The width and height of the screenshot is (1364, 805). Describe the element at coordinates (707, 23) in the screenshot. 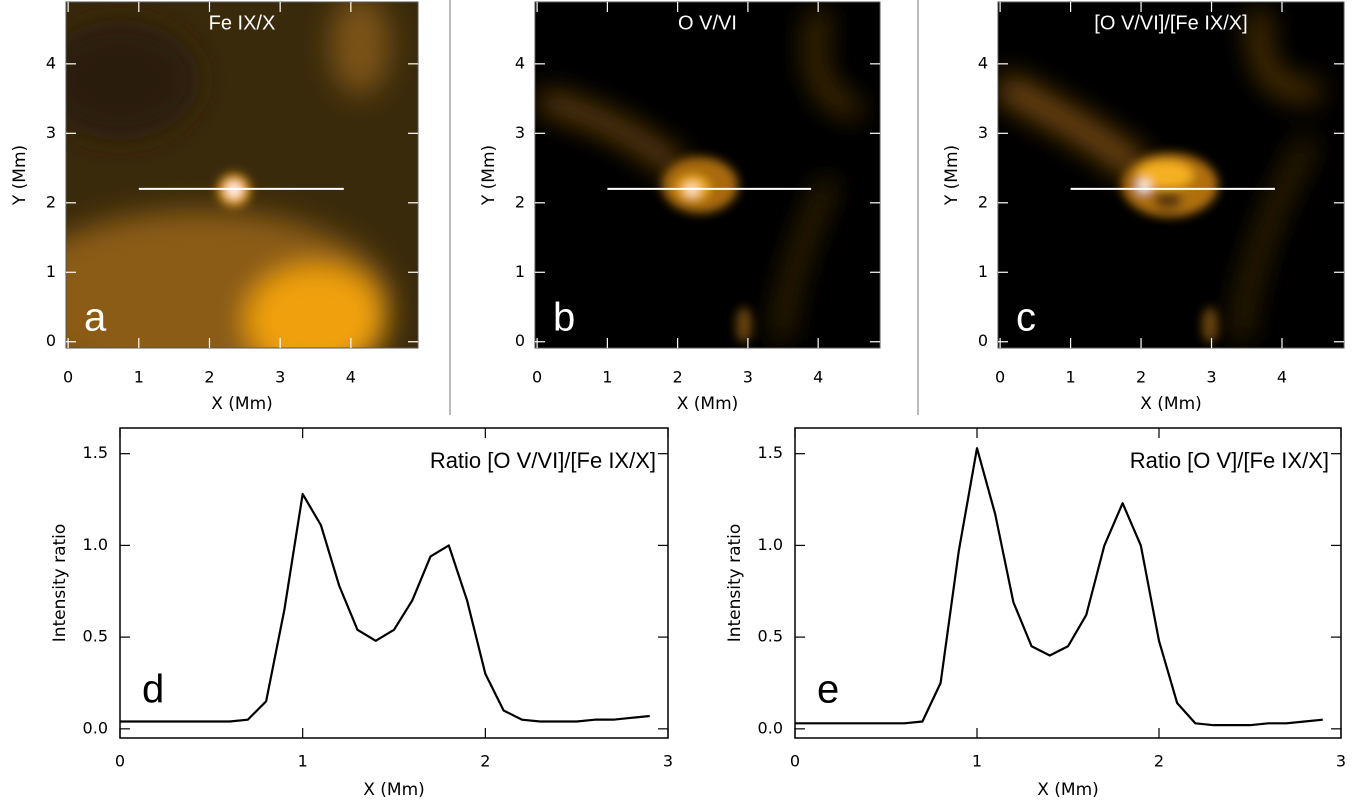

I see `panel-title: O V/VI` at that location.